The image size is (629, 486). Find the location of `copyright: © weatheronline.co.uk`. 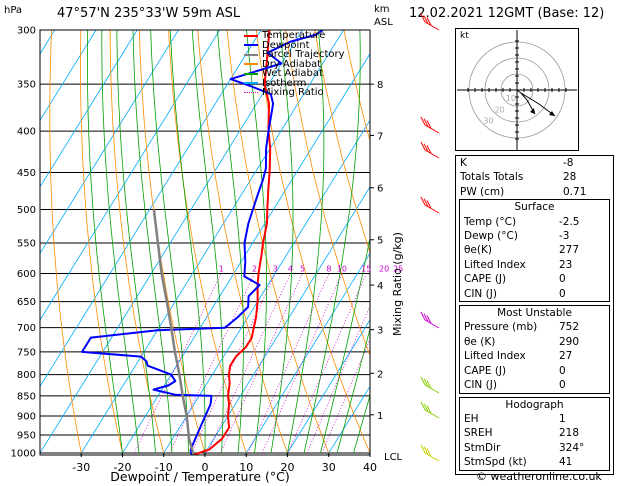

copyright: © weatheronline.co.uk is located at coordinates (539, 476).